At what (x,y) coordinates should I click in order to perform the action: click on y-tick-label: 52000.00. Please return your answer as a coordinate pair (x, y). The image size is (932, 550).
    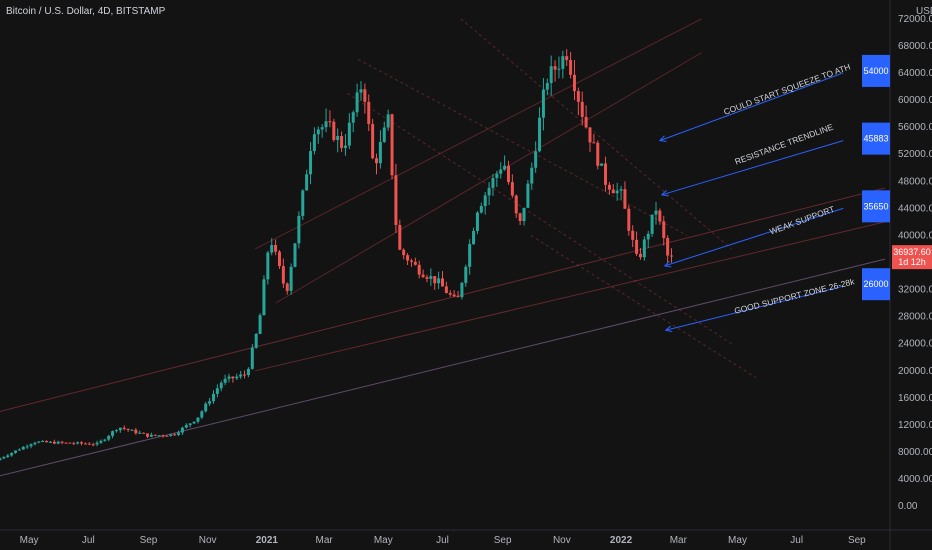
    Looking at the image, I should click on (915, 154).